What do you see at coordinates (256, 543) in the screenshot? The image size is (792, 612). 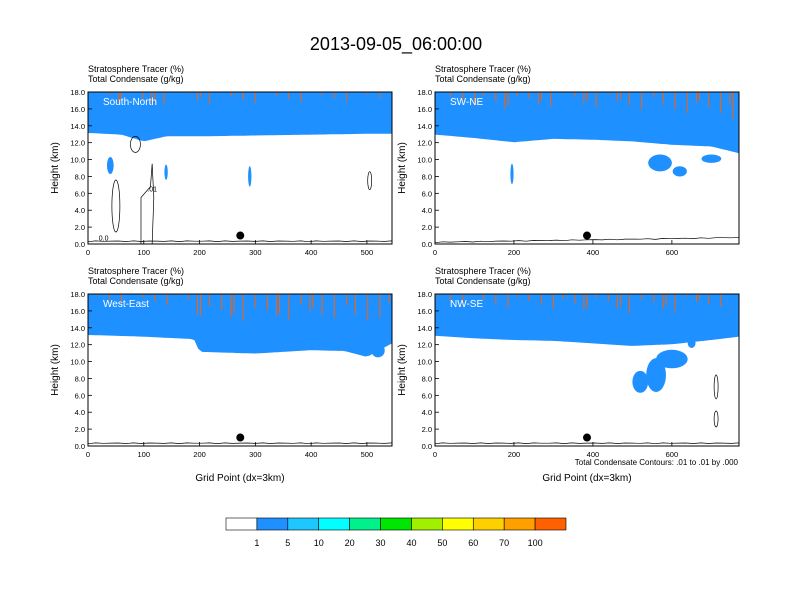 I see `colorbar-level-label: 1` at bounding box center [256, 543].